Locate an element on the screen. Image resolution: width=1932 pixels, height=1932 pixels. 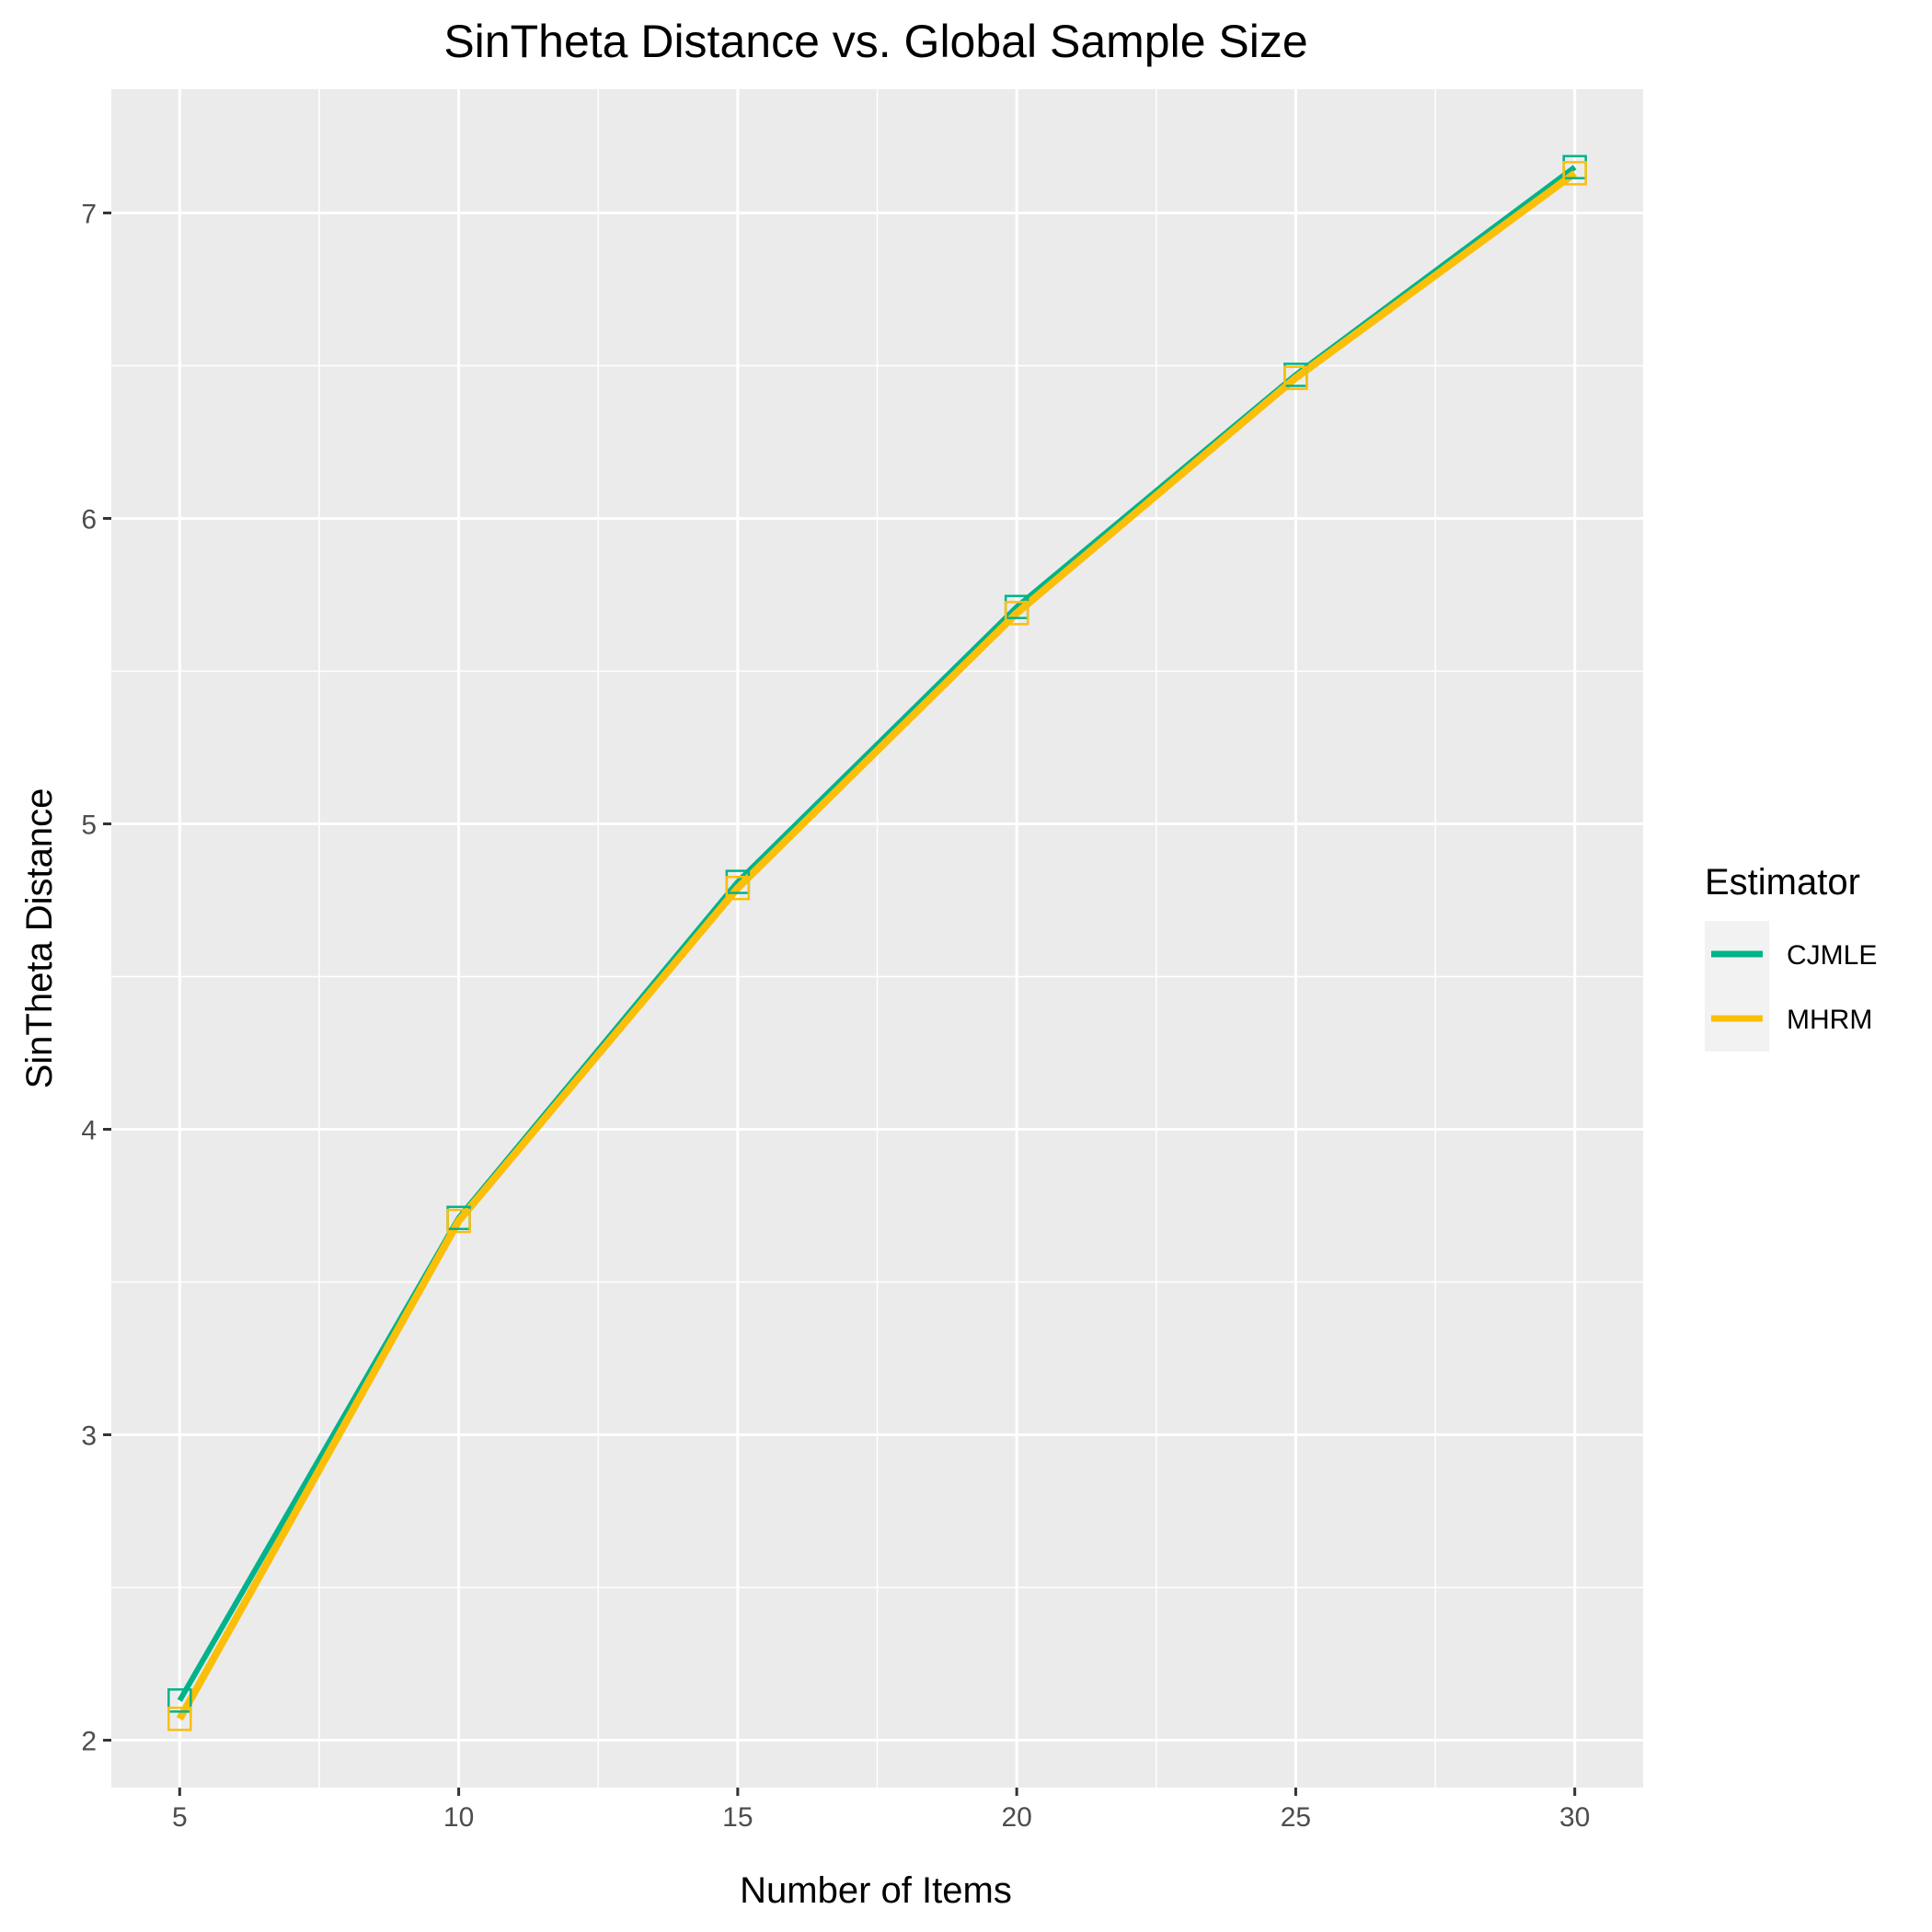
y-tick-label: 5 is located at coordinates (89, 825).